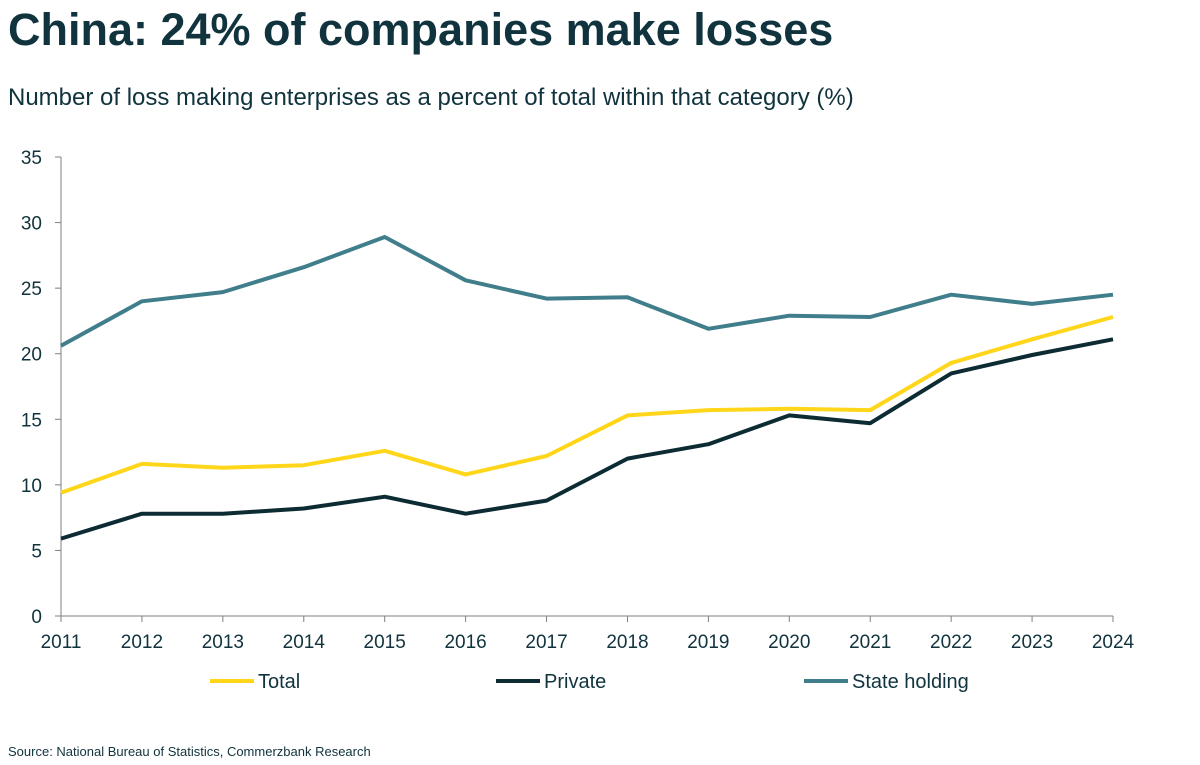 The width and height of the screenshot is (1200, 765). What do you see at coordinates (910, 682) in the screenshot?
I see `legend-label-state-holding: State holding` at bounding box center [910, 682].